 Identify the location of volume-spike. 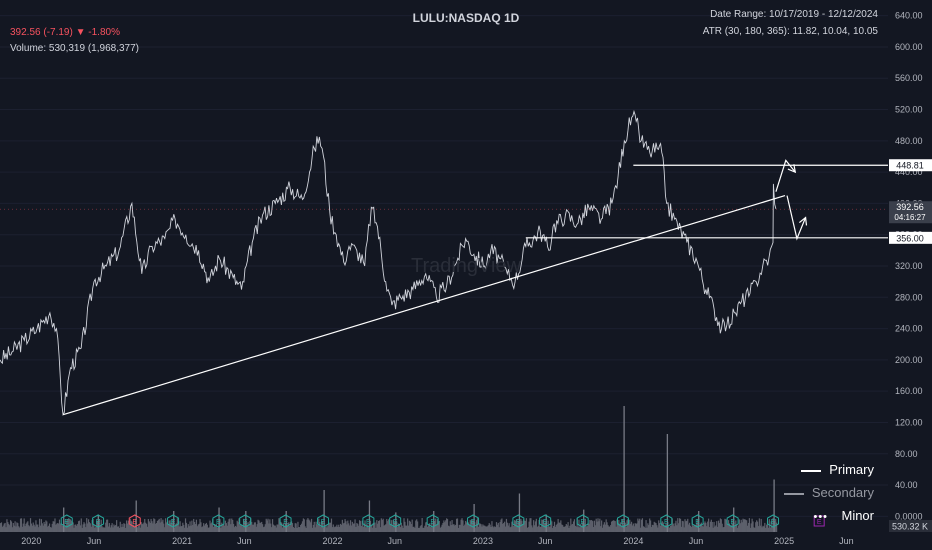
(519, 512).